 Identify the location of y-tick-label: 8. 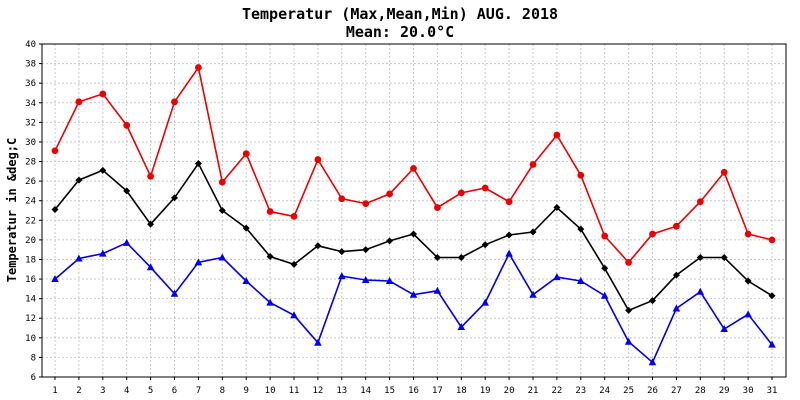
(33, 358).